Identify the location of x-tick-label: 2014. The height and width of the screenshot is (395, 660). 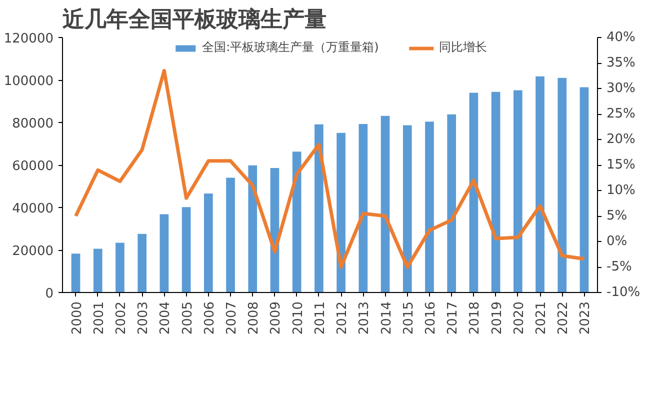
(386, 318).